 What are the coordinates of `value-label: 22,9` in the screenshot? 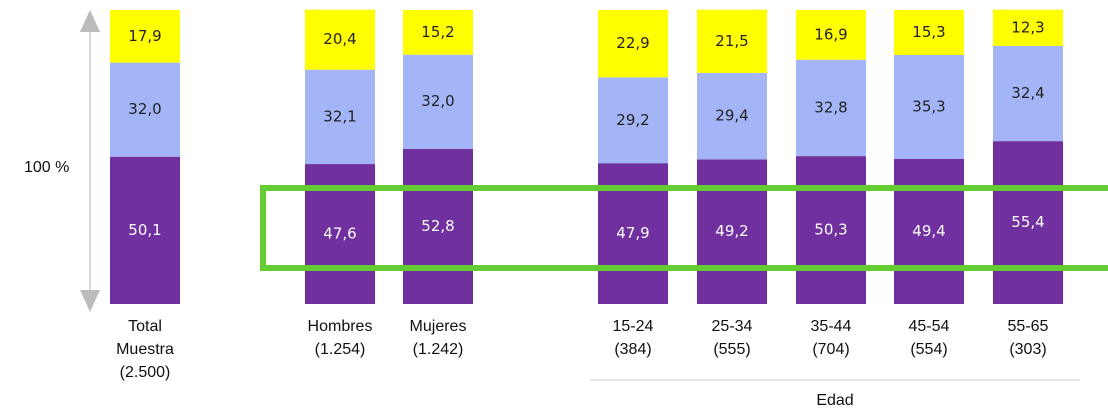 It's located at (632, 43).